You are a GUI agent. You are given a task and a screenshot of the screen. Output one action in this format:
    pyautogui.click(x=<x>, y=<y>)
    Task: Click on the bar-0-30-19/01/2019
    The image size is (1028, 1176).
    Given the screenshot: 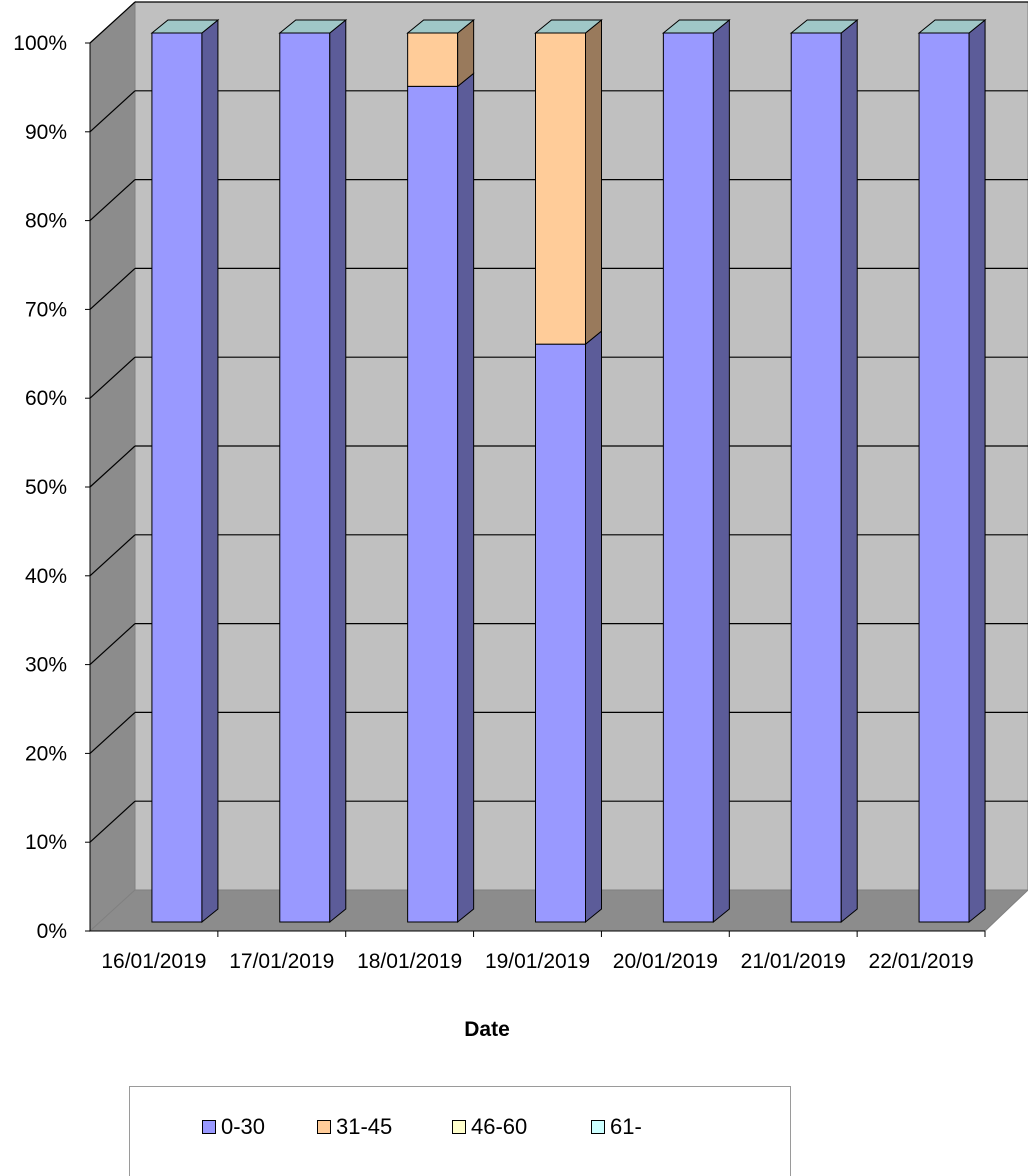 What is the action you would take?
    pyautogui.click(x=560, y=633)
    